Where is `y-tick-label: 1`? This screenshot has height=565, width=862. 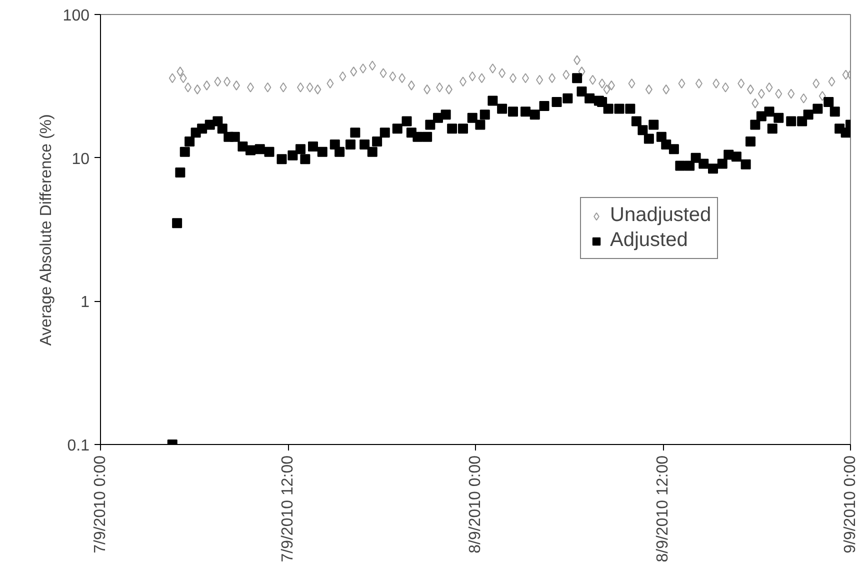 y-tick-label: 1 is located at coordinates (85, 303).